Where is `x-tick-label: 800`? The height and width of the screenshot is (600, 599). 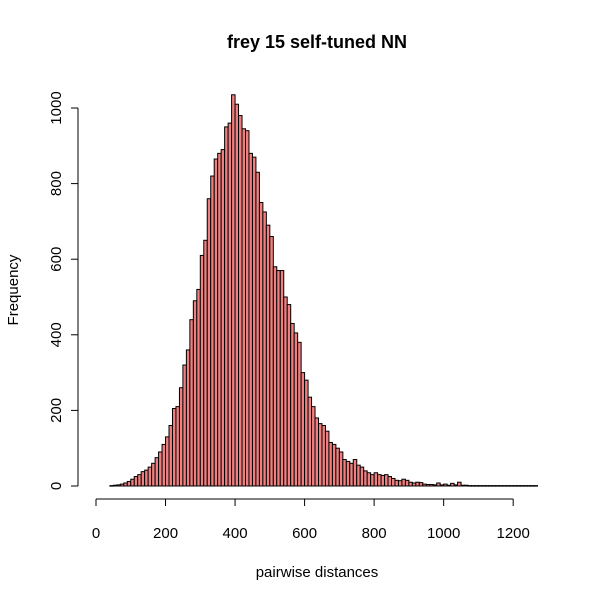 x-tick-label: 800 is located at coordinates (374, 533).